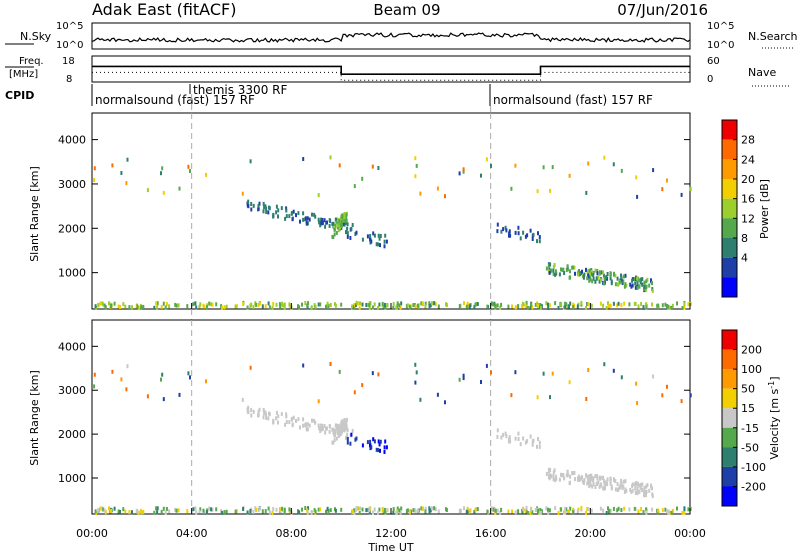 The height and width of the screenshot is (554, 800). I want to click on velocity-y-label: Slant Range [km], so click(34, 418).